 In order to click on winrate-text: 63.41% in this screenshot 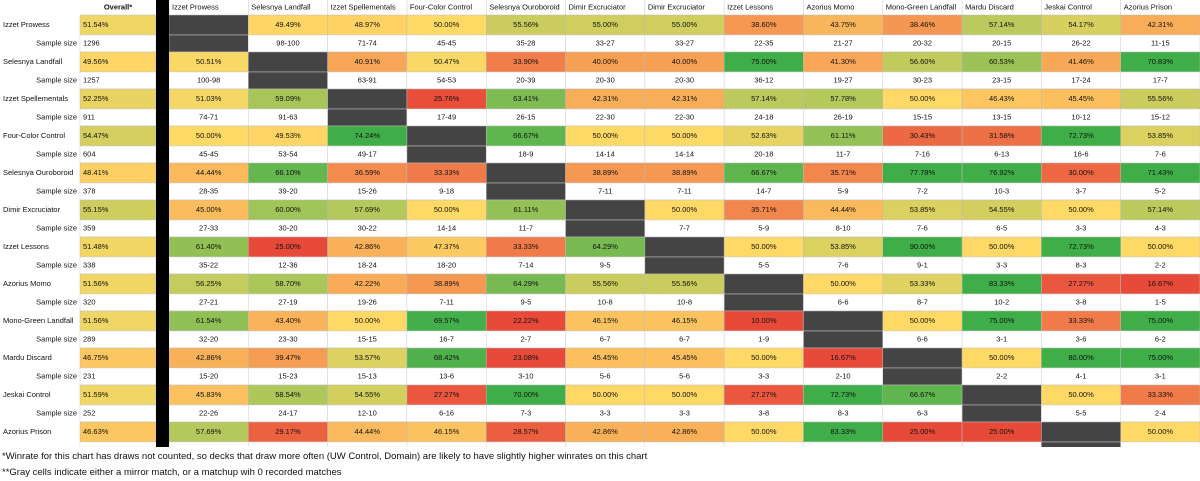, I will do `click(526, 98)`.